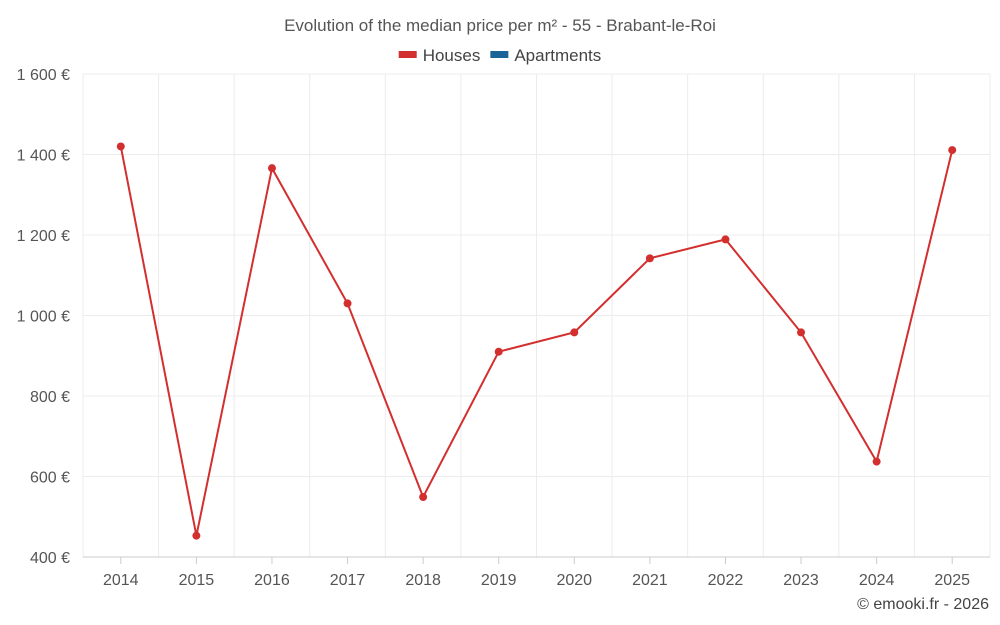  What do you see at coordinates (499, 580) in the screenshot?
I see `x-tick-label: 2019` at bounding box center [499, 580].